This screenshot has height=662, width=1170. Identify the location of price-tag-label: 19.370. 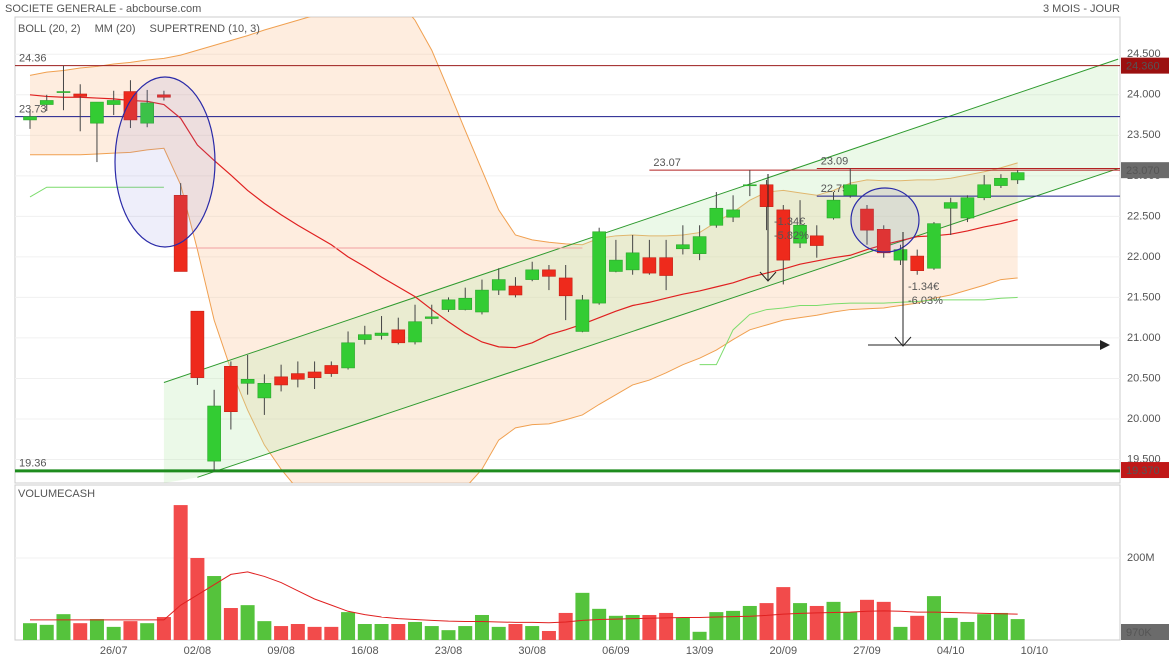
(1143, 471).